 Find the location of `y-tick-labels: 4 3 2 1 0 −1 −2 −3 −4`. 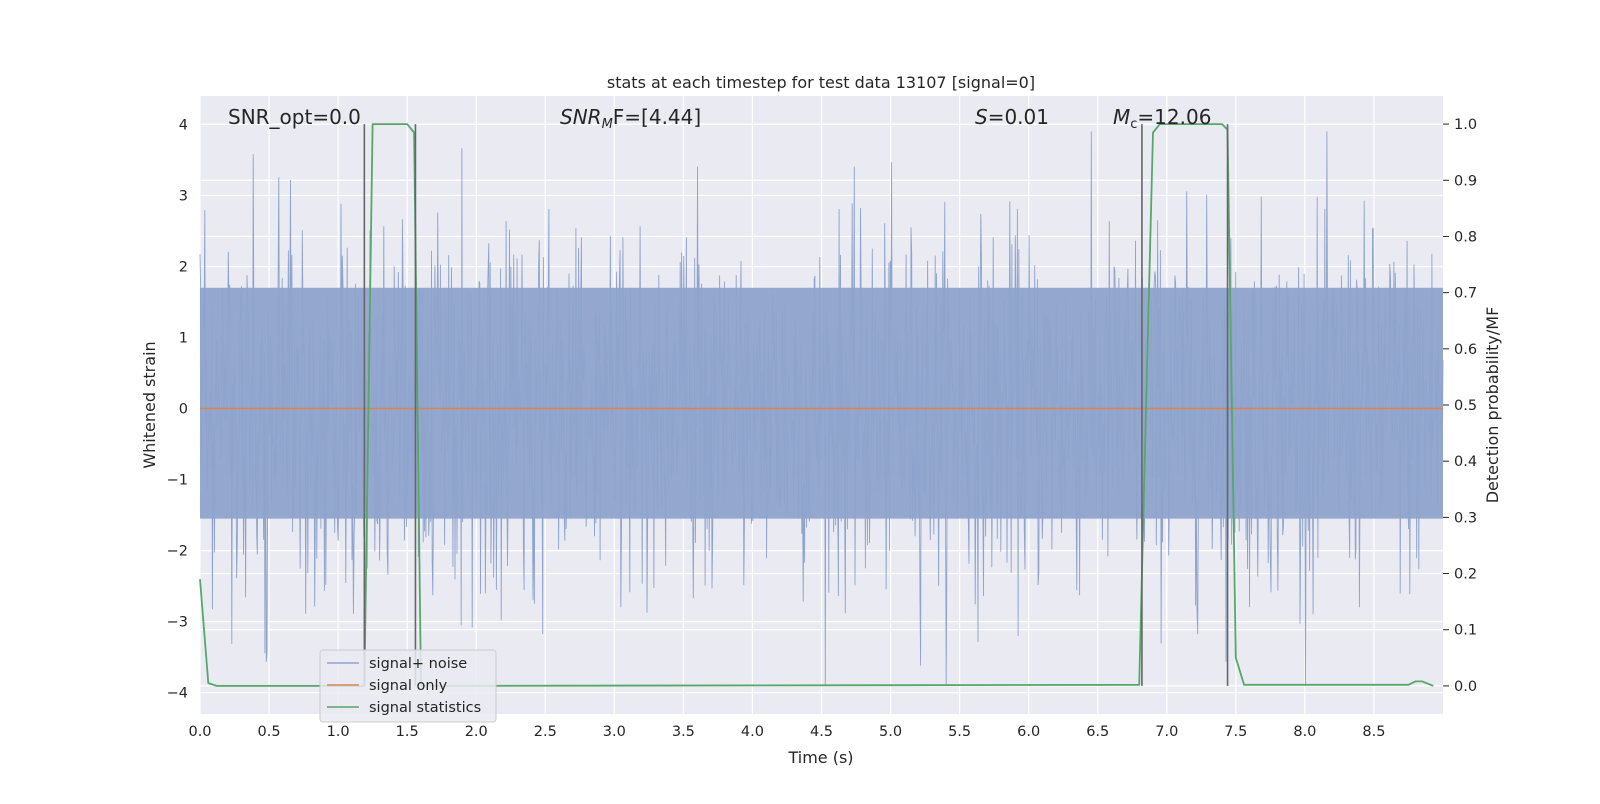

y-tick-labels: 4 3 2 1 0 −1 −2 −3 −4 is located at coordinates (177, 409).